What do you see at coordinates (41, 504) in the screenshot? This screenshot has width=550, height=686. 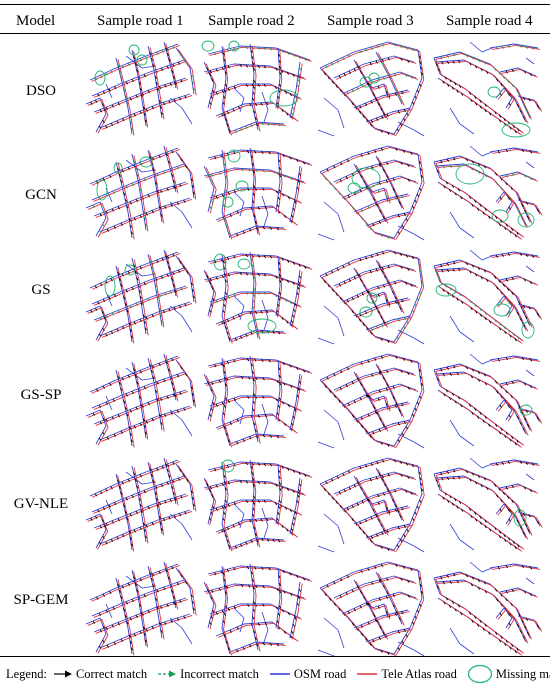 I see `row-label-gv-nle: GV-NLE` at bounding box center [41, 504].